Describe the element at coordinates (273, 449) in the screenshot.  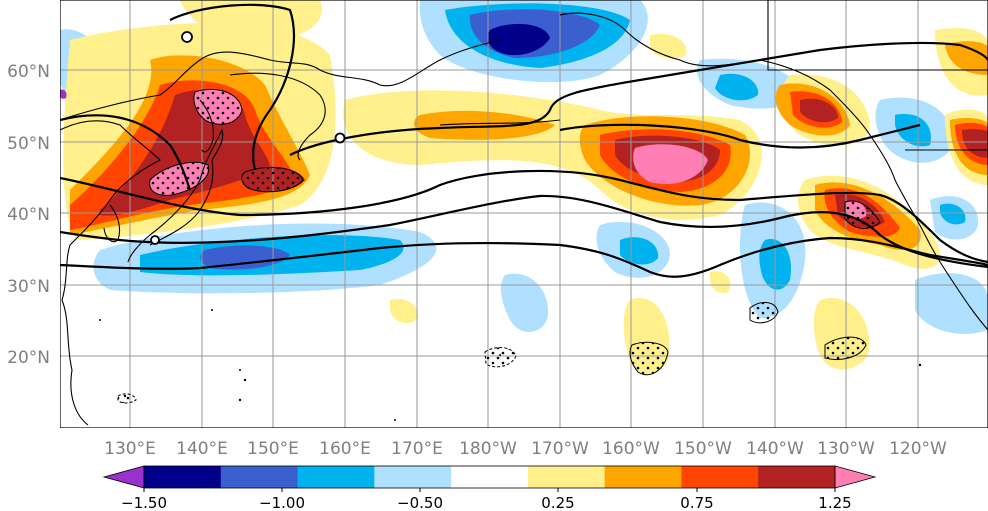
I see `longitude-label: 150°E` at that location.